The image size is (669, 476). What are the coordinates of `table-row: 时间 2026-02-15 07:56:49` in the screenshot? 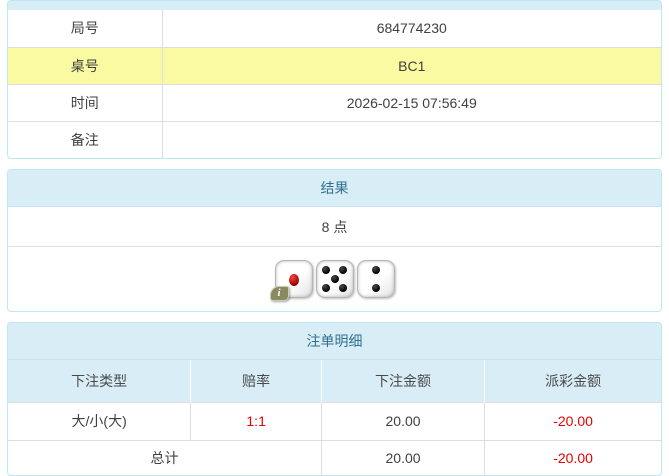 It's located at (334, 102).